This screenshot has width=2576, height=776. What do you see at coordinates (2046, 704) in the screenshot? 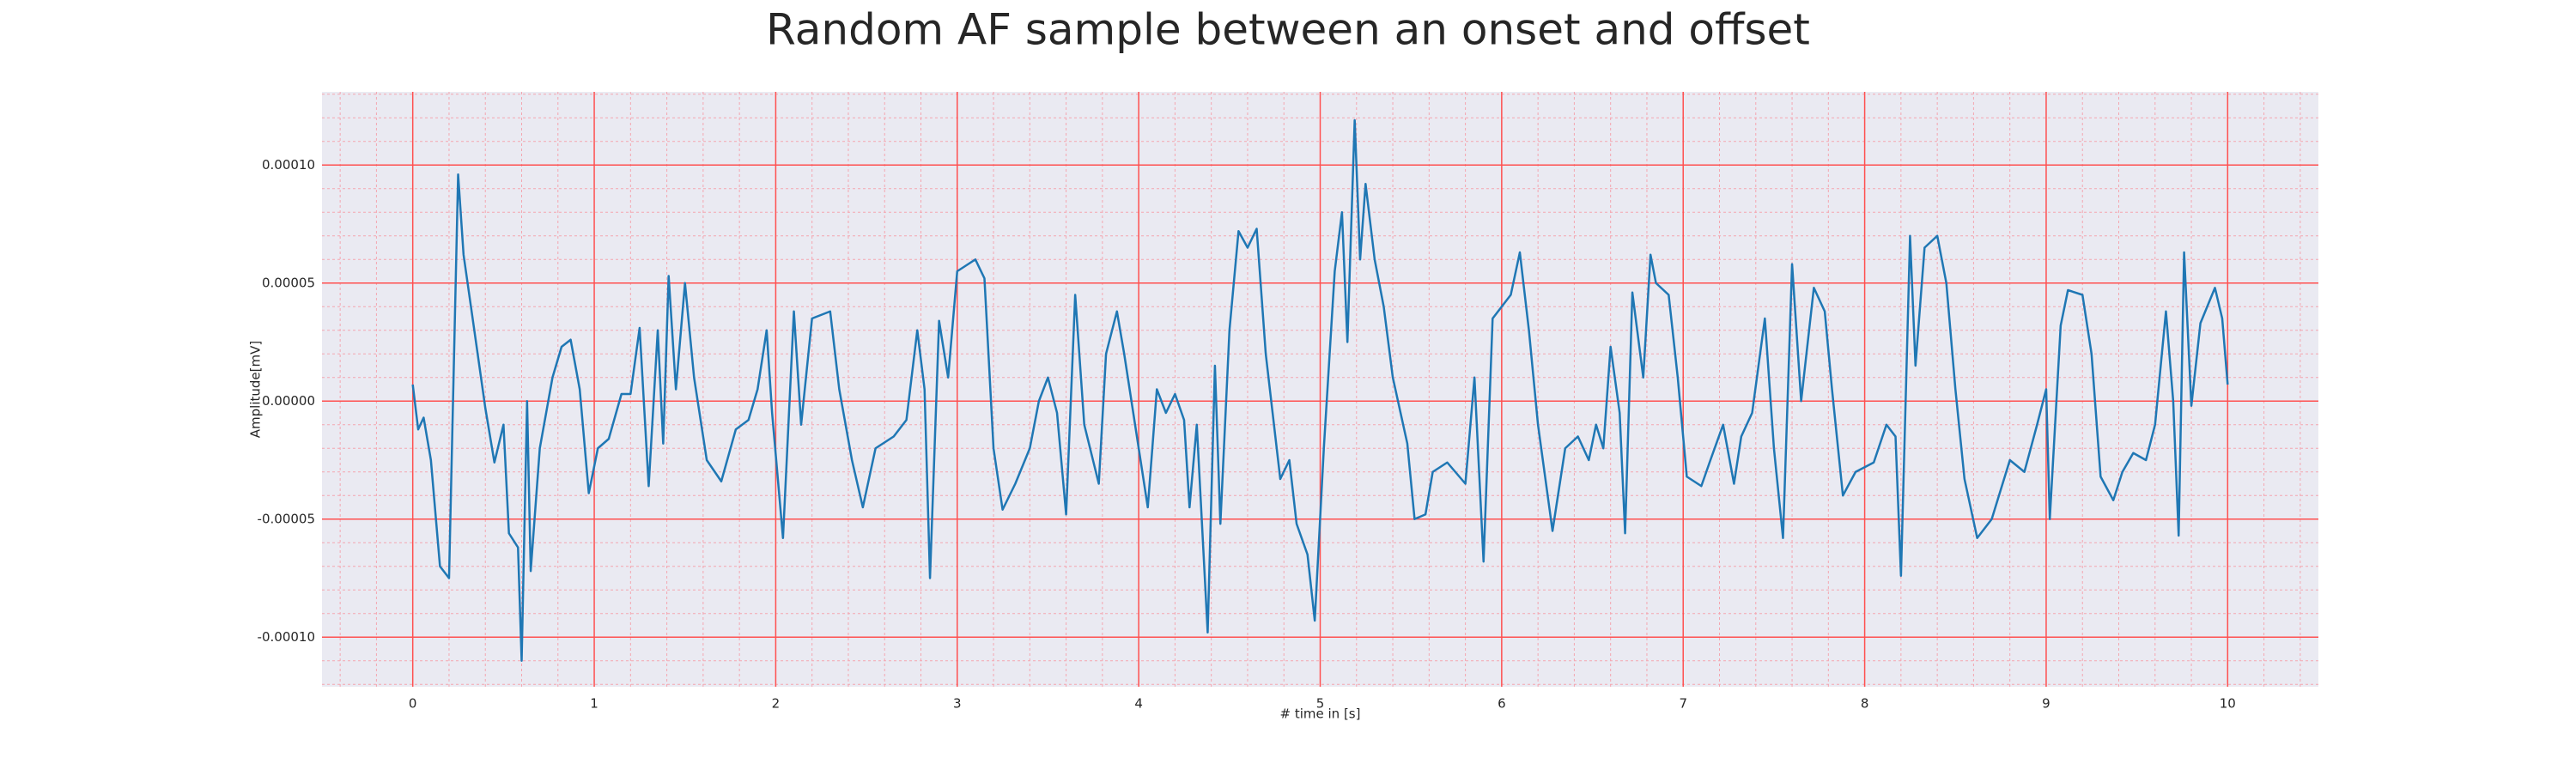
I see `x-tick-label: 9` at bounding box center [2046, 704].